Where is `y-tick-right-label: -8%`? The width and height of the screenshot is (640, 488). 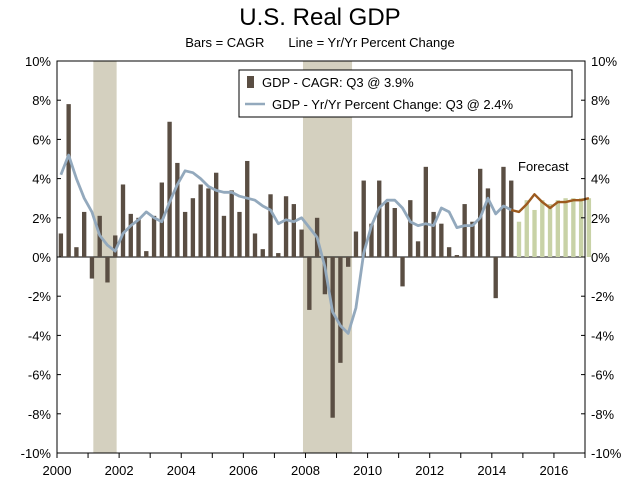 y-tick-right-label: -8% is located at coordinates (603, 414).